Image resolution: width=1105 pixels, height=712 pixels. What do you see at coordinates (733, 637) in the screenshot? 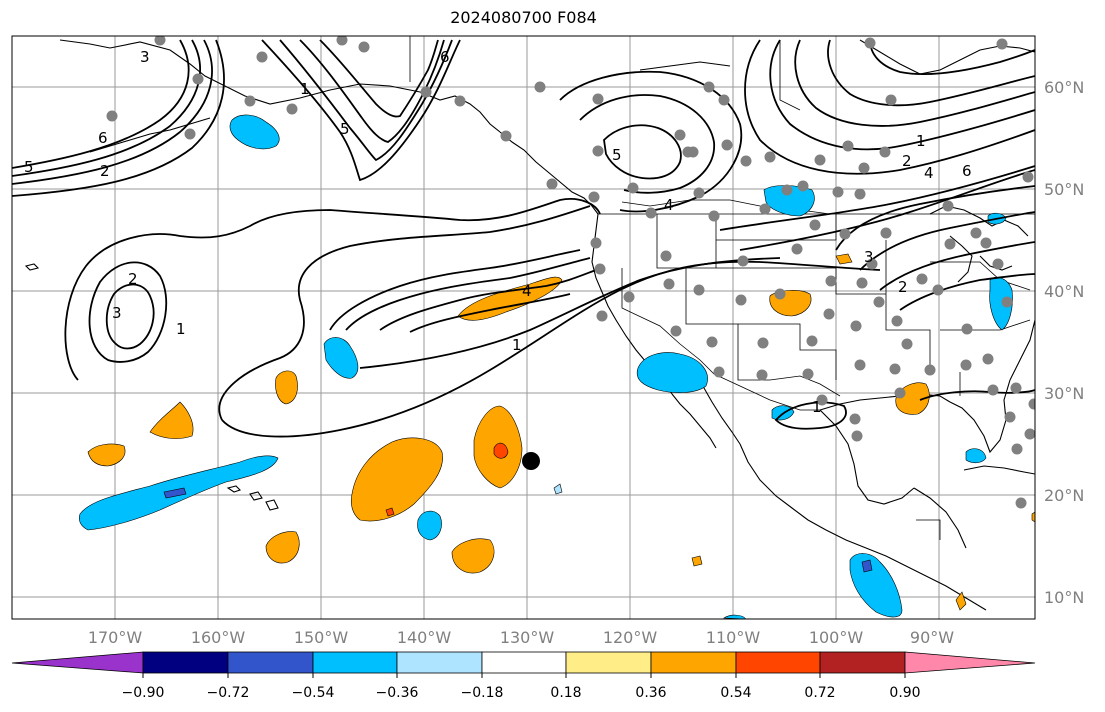
I see `lon-label: 110°W` at bounding box center [733, 637].